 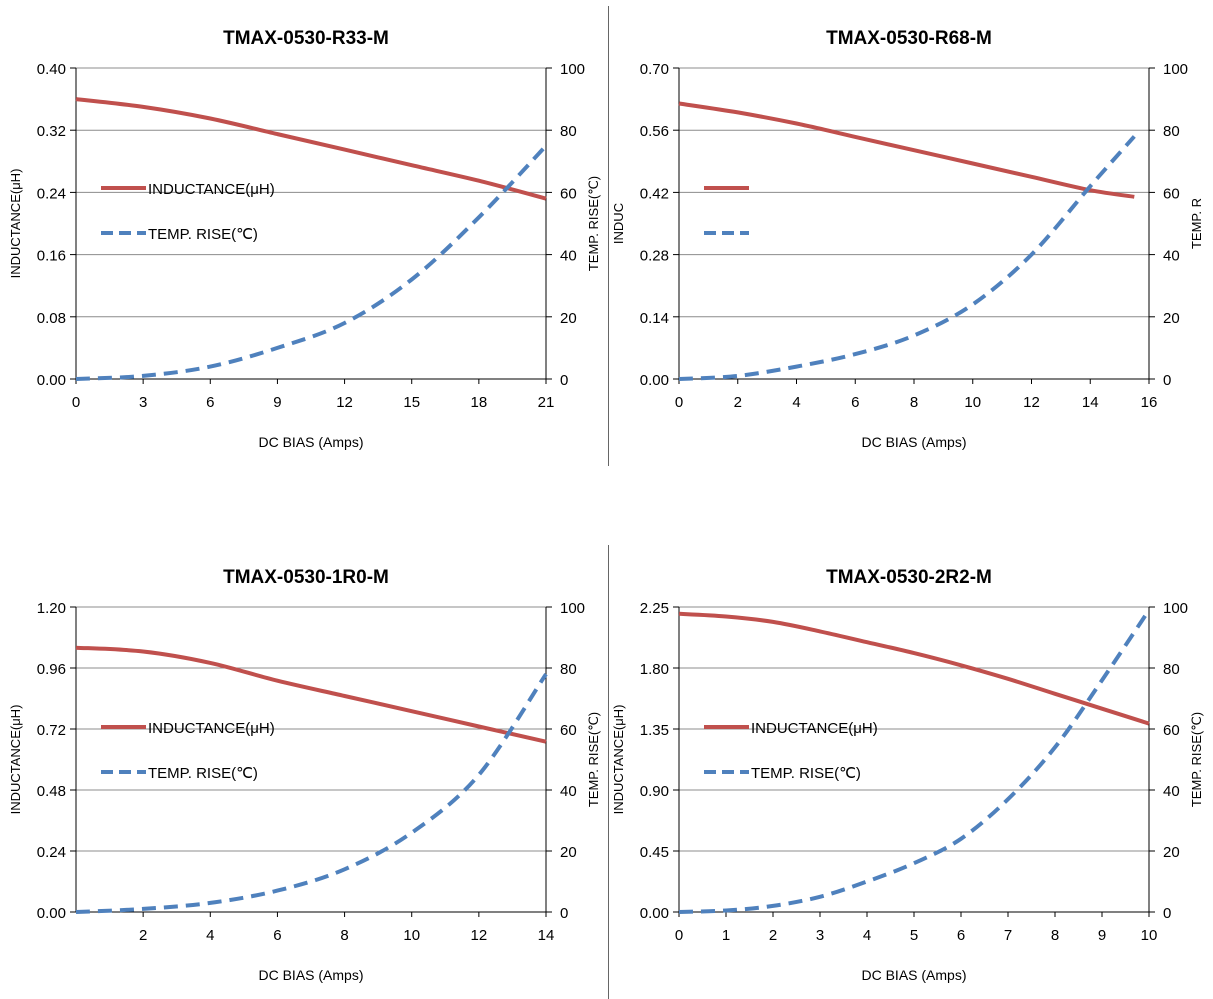 I want to click on x-tick-label: 4, so click(x=210, y=935).